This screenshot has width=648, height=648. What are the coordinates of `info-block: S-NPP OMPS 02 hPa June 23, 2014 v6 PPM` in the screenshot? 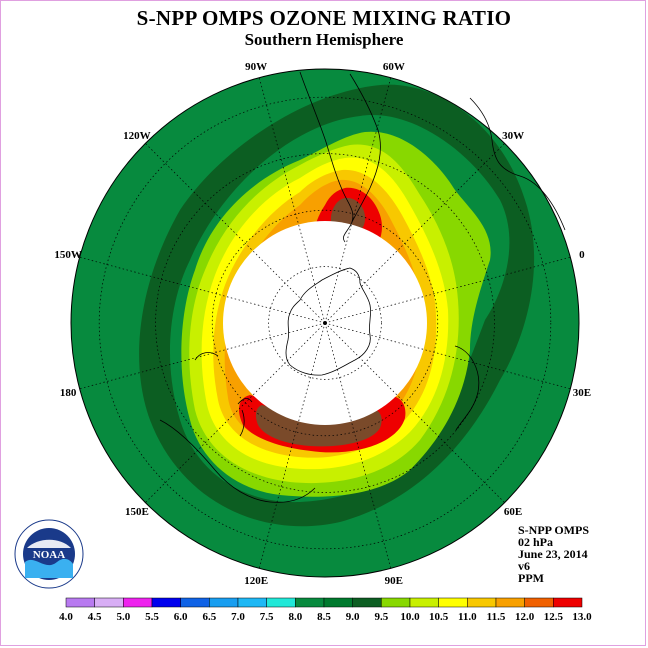 It's located at (553, 554).